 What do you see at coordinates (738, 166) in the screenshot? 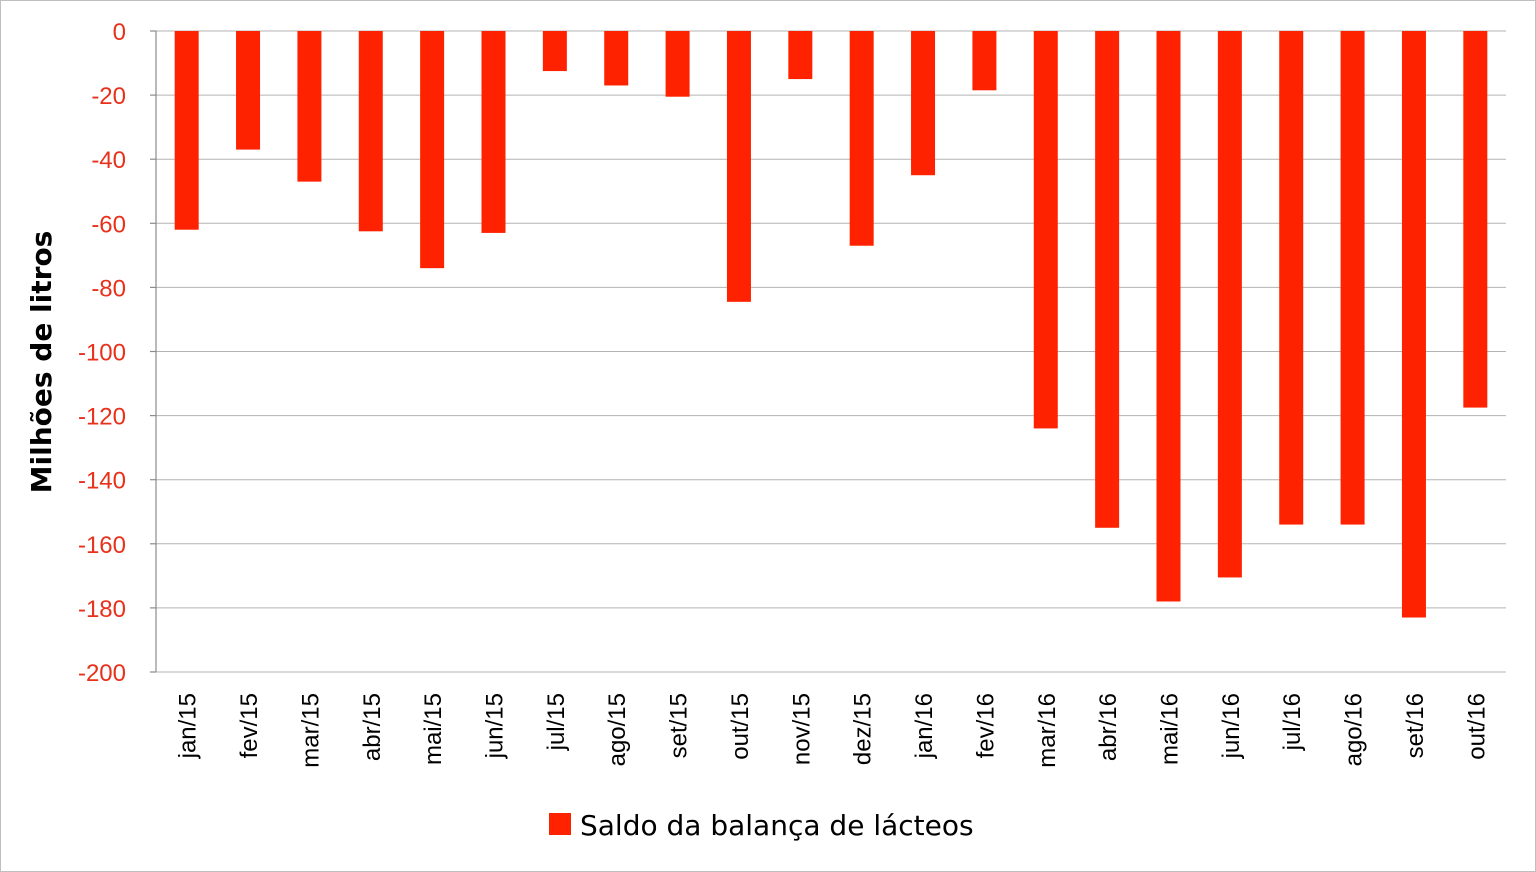
I see `bar-out/15` at bounding box center [738, 166].